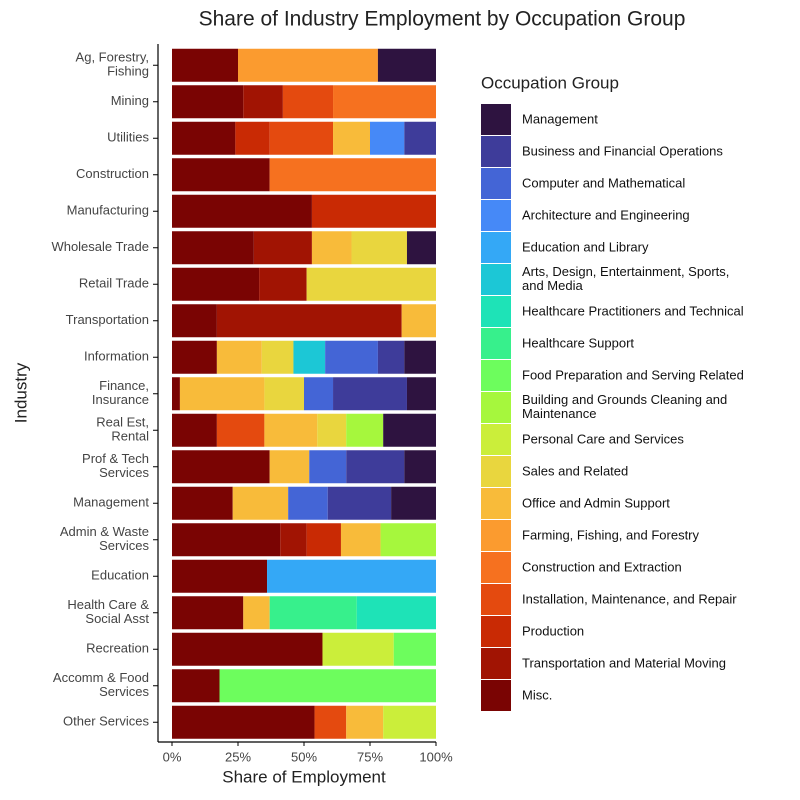 This screenshot has height=800, width=800. I want to click on legend-label: Education and Library, so click(585, 246).